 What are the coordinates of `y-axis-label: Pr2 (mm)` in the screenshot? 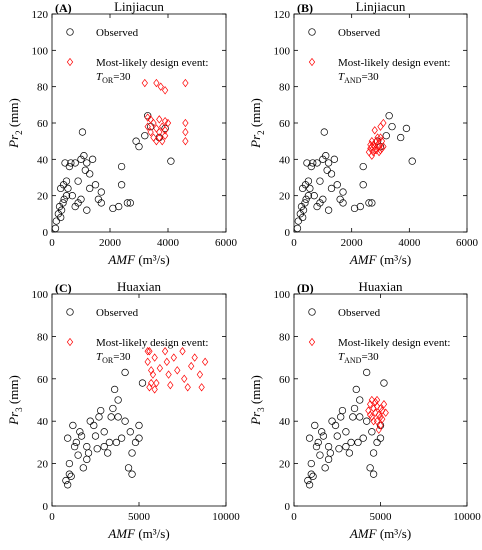 It's located at (15, 123).